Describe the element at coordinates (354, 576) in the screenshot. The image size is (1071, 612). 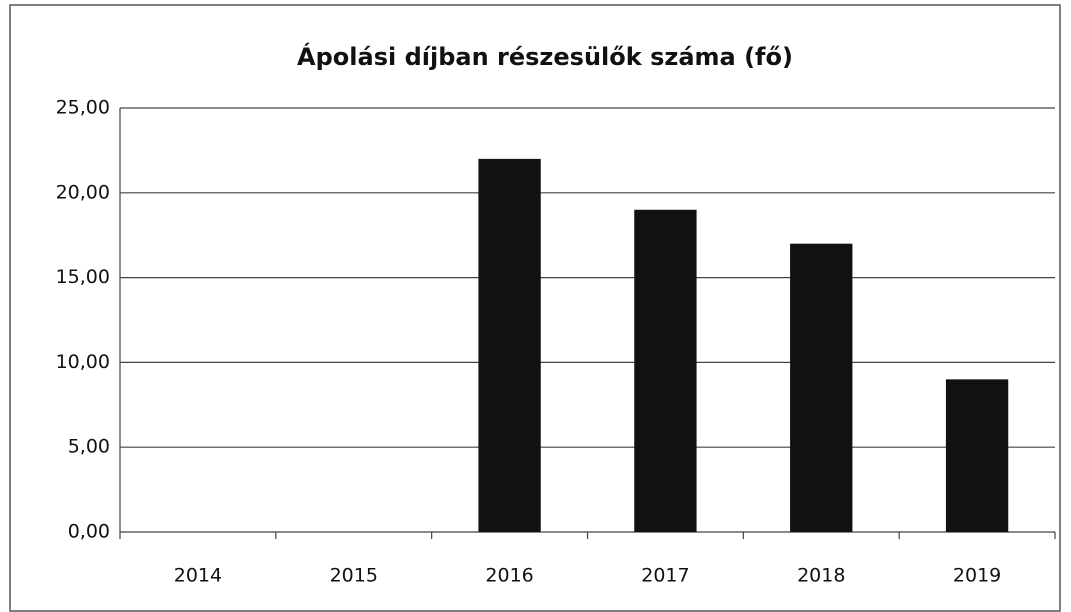
I see `x-tick-label: 2015` at that location.